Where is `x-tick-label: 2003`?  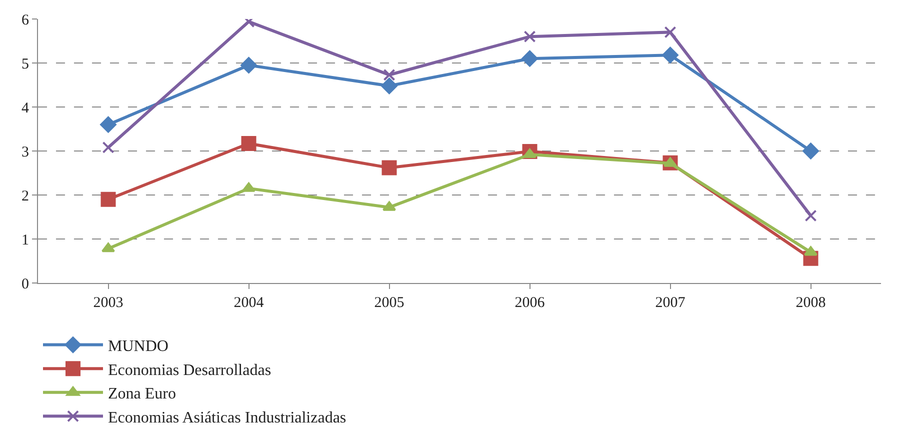
x-tick-label: 2003 is located at coordinates (108, 303).